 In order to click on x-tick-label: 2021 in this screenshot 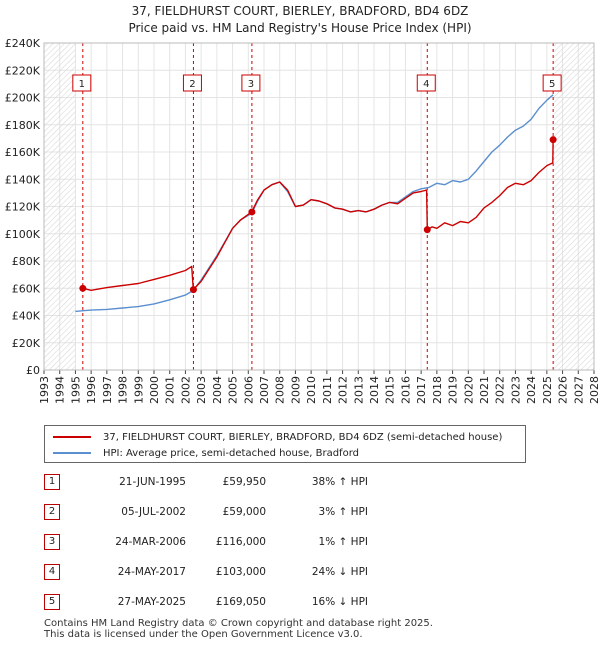, I will do `click(484, 390)`.